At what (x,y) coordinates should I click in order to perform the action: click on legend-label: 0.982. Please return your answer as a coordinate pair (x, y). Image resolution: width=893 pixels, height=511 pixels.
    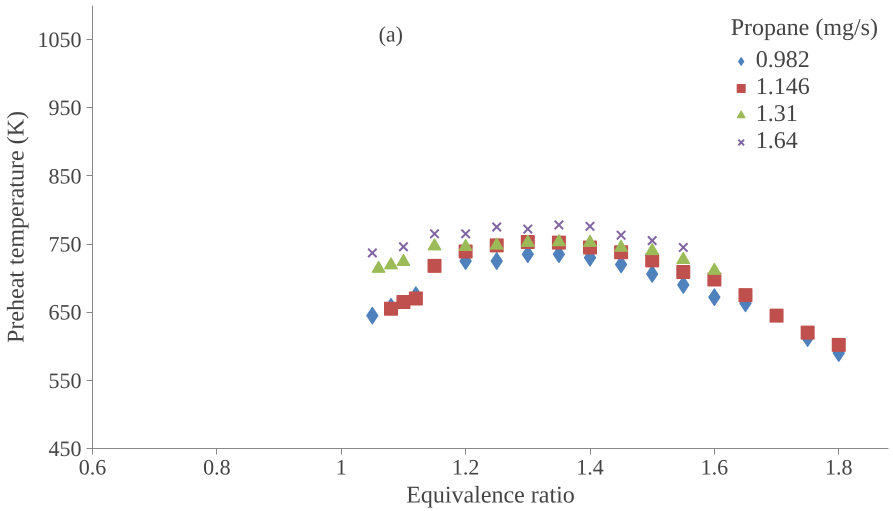
    Looking at the image, I should click on (783, 60).